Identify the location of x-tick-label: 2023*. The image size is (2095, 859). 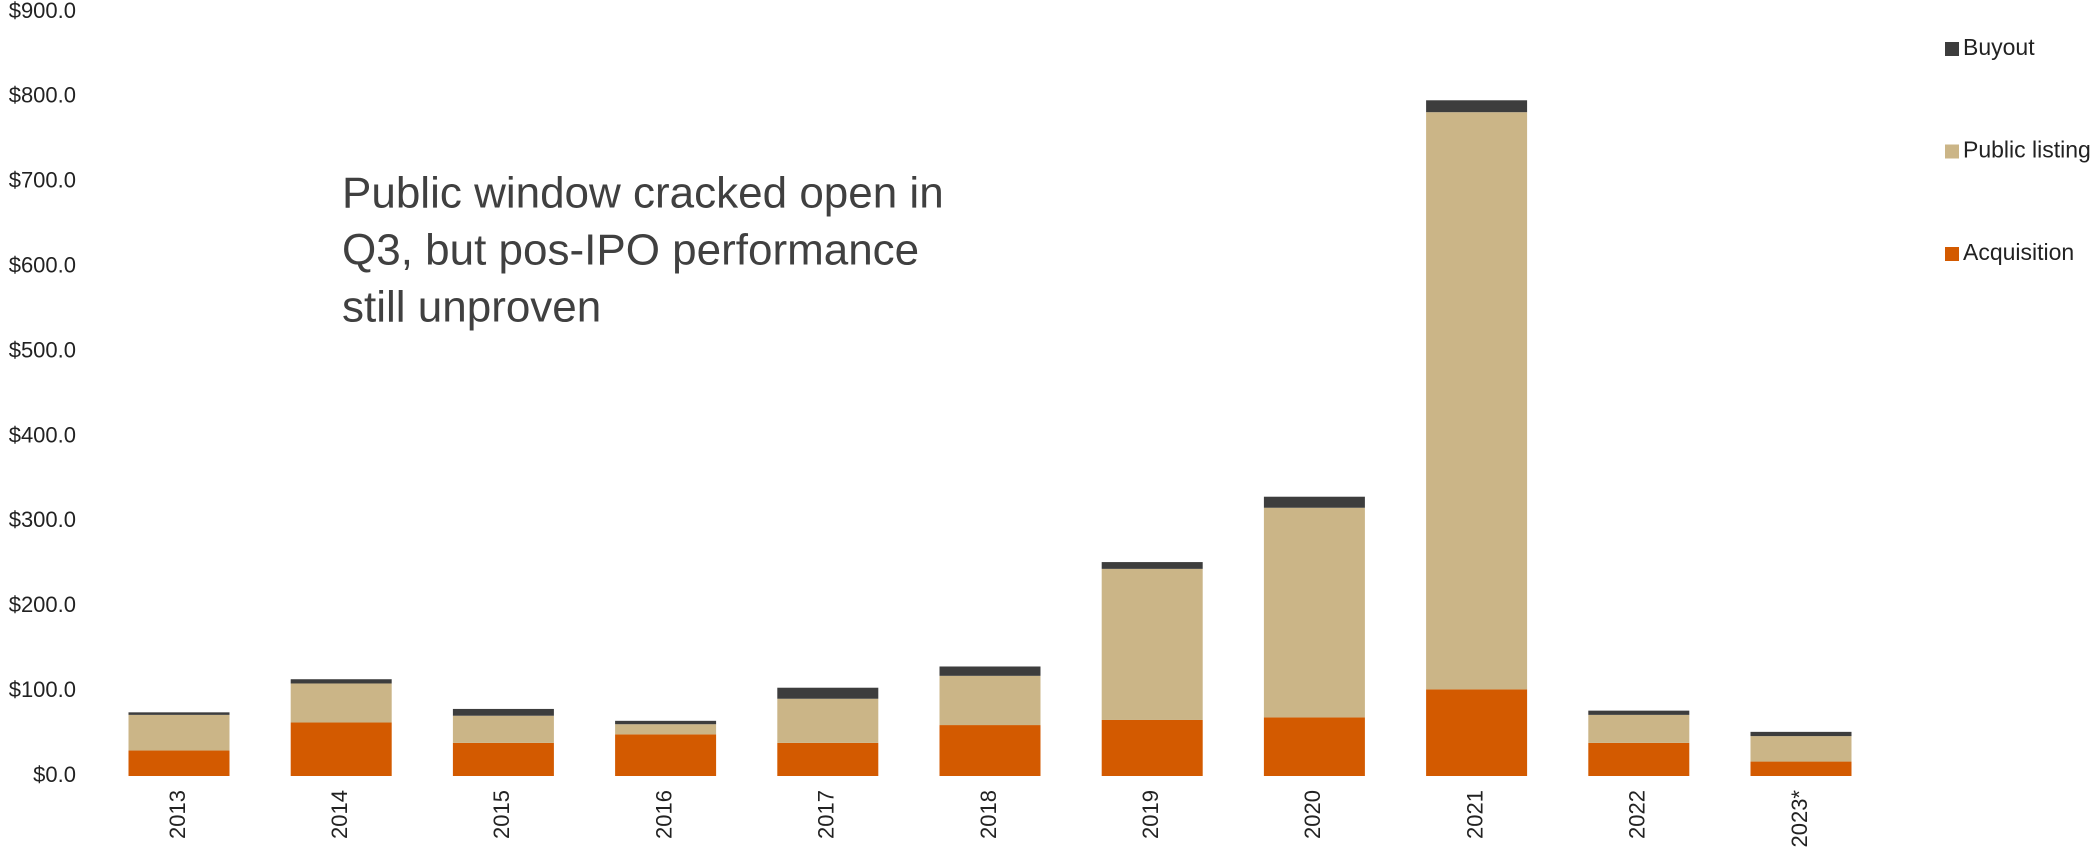
(1799, 819).